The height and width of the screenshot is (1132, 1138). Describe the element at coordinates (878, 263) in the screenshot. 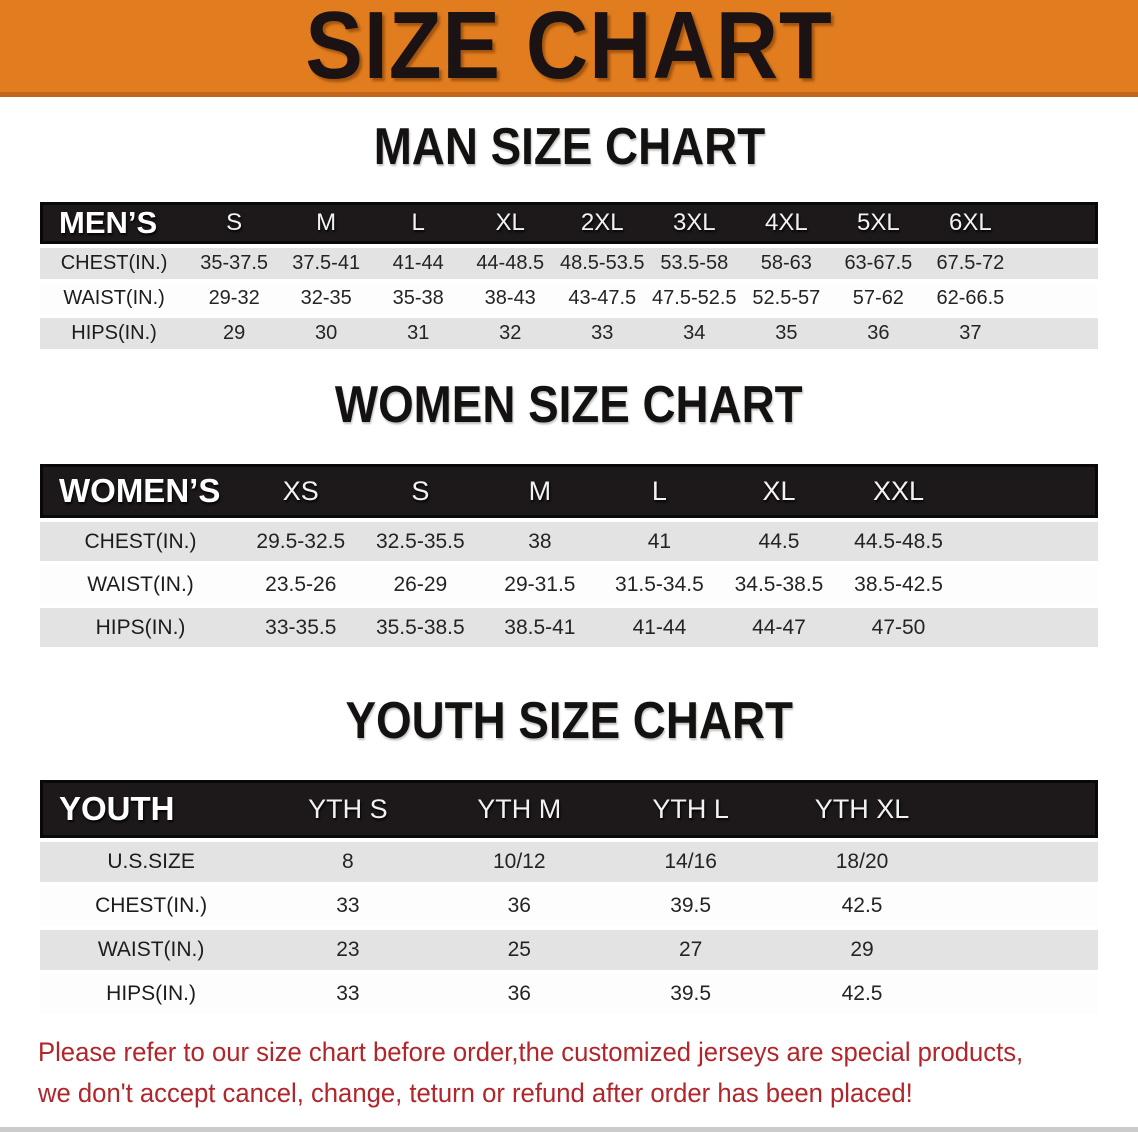

I see `size-value-cell: 63-67.5` at that location.